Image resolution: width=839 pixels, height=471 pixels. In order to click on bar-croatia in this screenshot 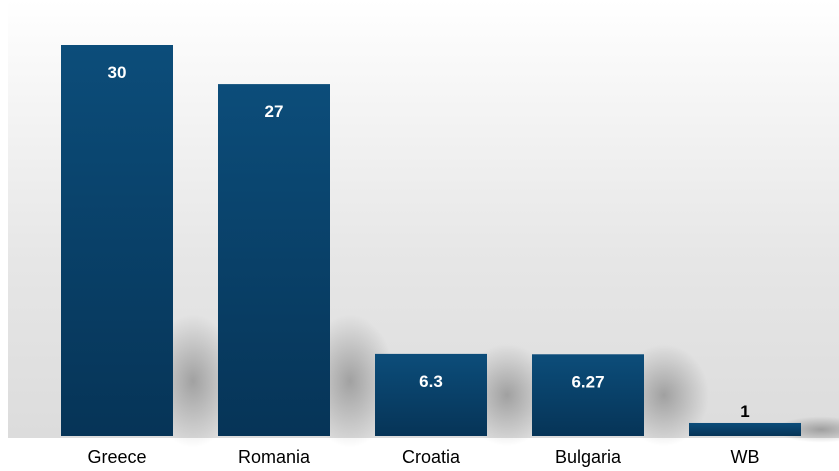, I will do `click(431, 394)`.